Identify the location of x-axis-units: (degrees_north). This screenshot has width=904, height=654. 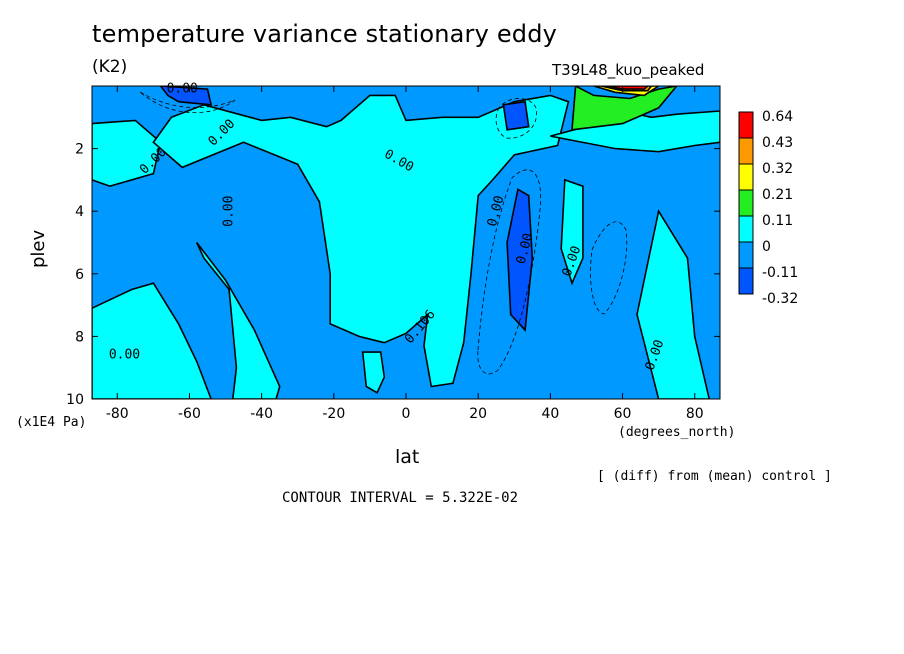
(677, 432).